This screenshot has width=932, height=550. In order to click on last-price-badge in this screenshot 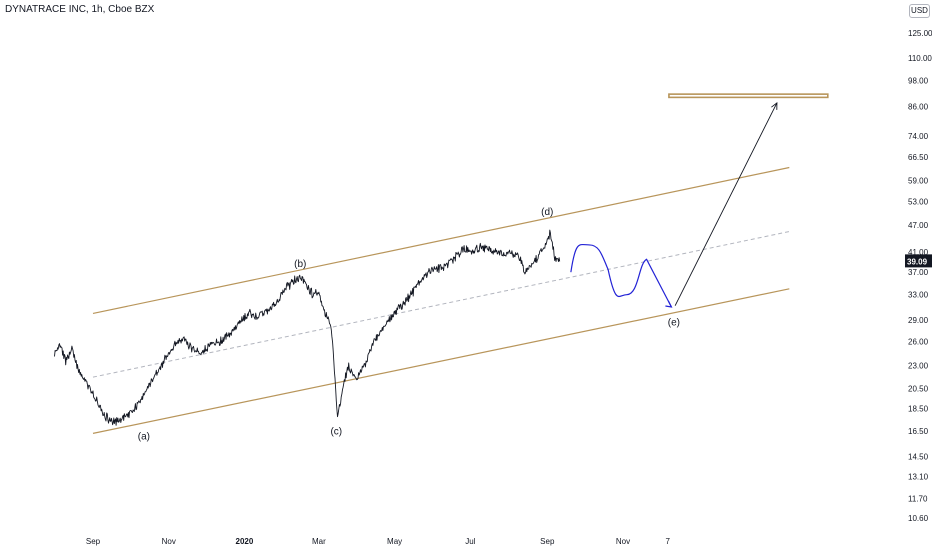, I will do `click(918, 261)`.